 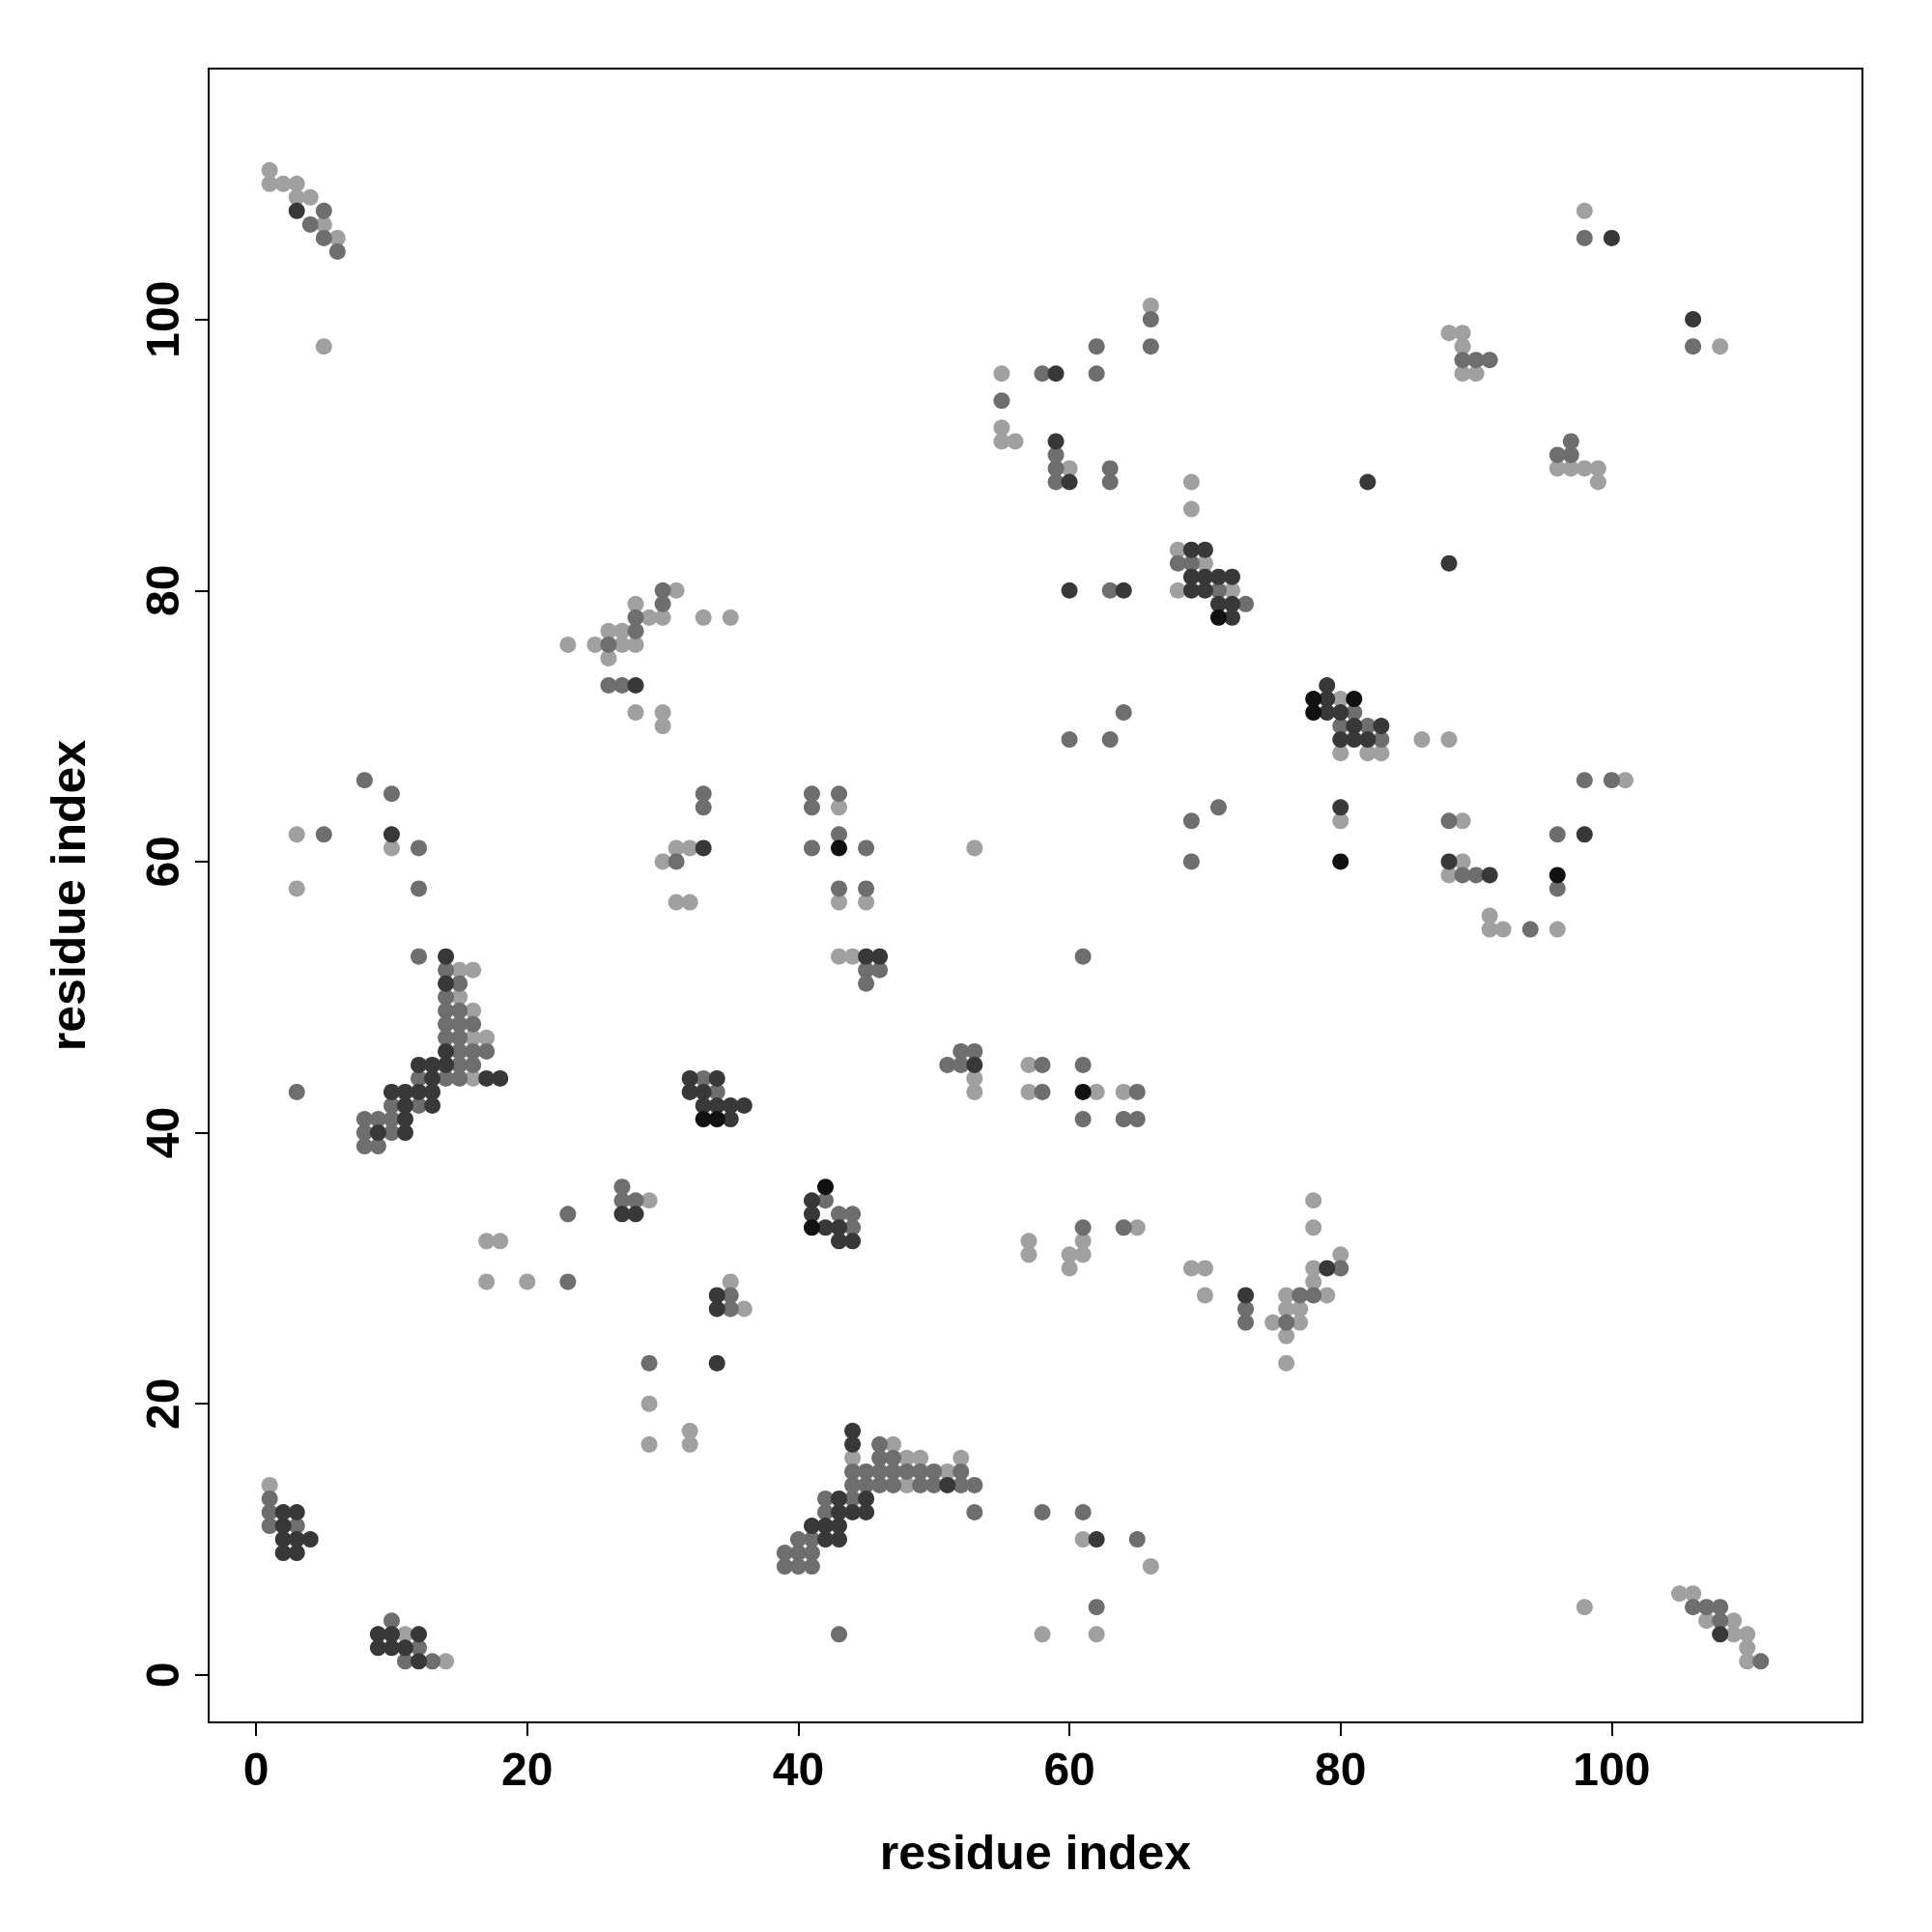 What do you see at coordinates (162, 1132) in the screenshot?
I see `y-tick-label: 40` at bounding box center [162, 1132].